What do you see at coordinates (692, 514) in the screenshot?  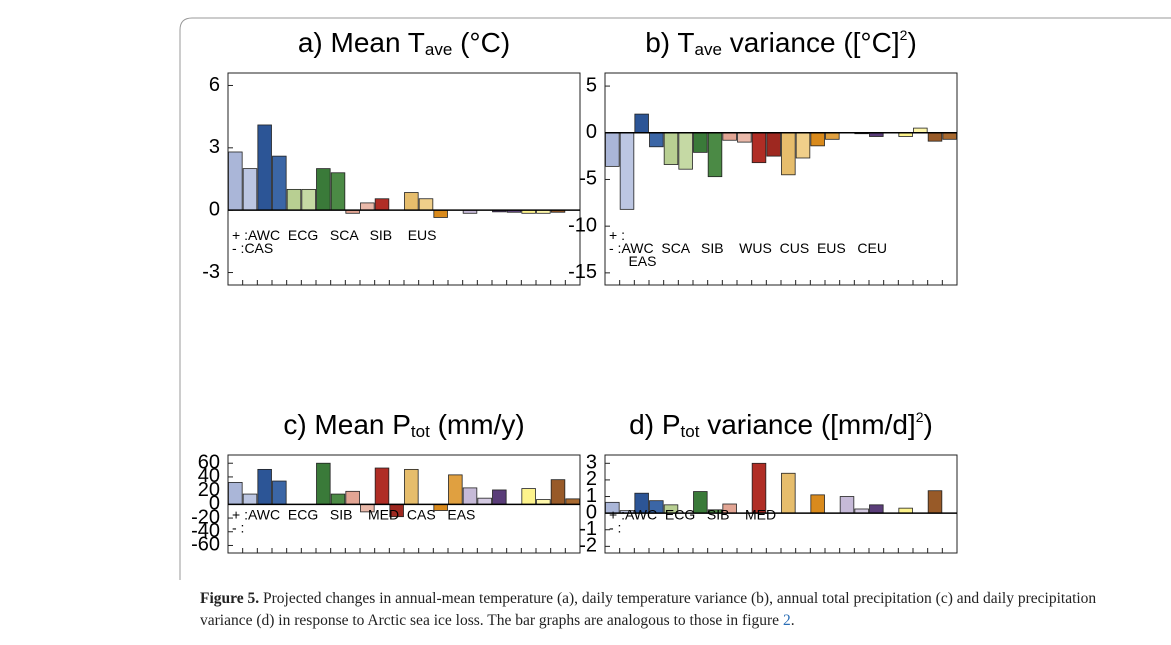 I see `annotation: + :AWC ECG SIB MED` at bounding box center [692, 514].